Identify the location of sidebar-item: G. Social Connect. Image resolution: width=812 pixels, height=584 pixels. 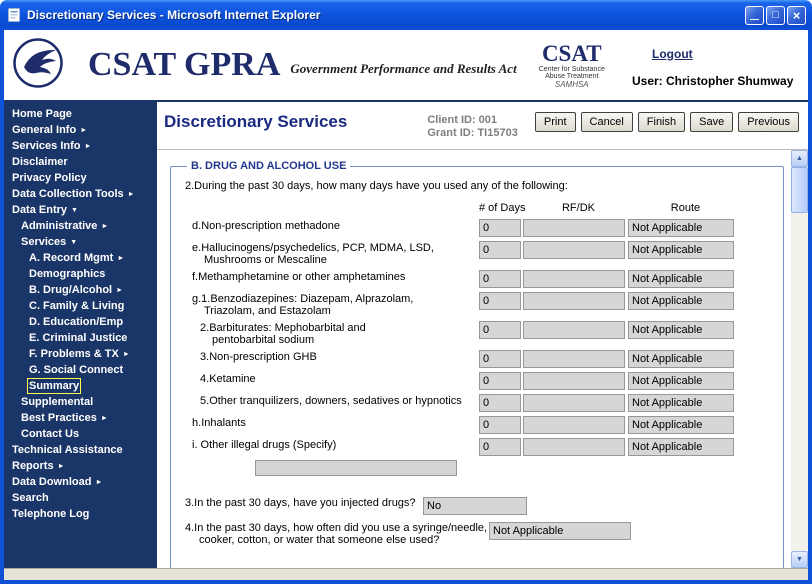
(80, 370).